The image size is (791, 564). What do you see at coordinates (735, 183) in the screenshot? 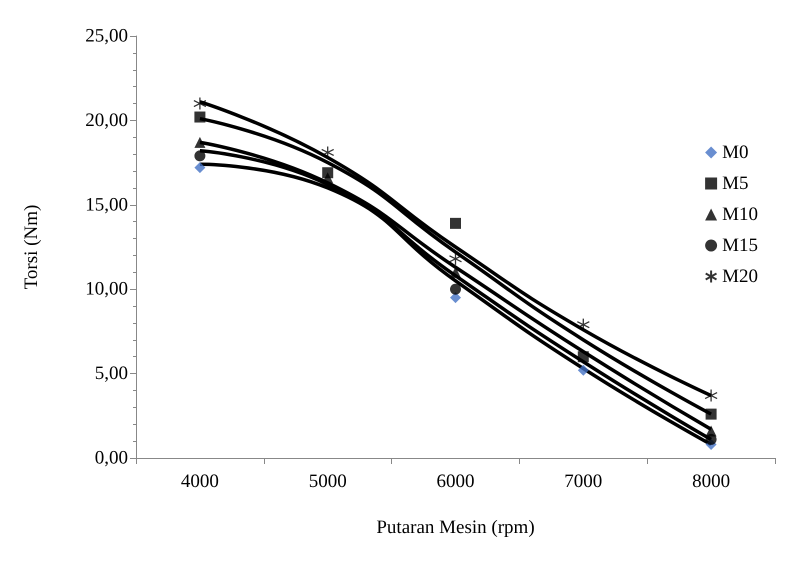
I see `legend-label: M5` at bounding box center [735, 183].